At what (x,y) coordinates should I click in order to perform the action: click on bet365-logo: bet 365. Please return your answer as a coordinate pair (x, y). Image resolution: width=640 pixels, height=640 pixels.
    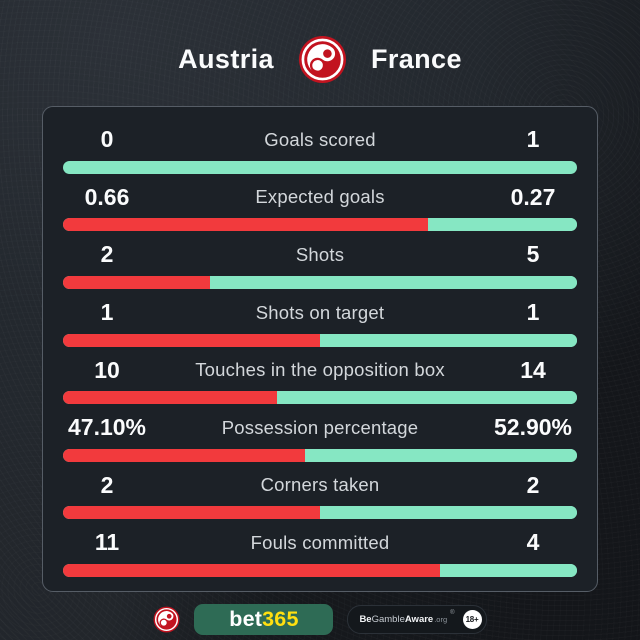
    Looking at the image, I should click on (264, 619).